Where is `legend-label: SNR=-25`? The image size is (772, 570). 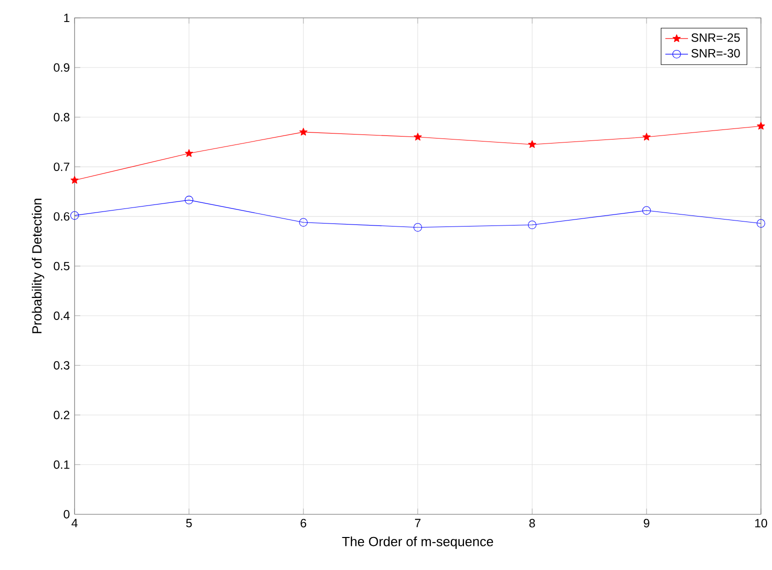 legend-label: SNR=-25 is located at coordinates (715, 37).